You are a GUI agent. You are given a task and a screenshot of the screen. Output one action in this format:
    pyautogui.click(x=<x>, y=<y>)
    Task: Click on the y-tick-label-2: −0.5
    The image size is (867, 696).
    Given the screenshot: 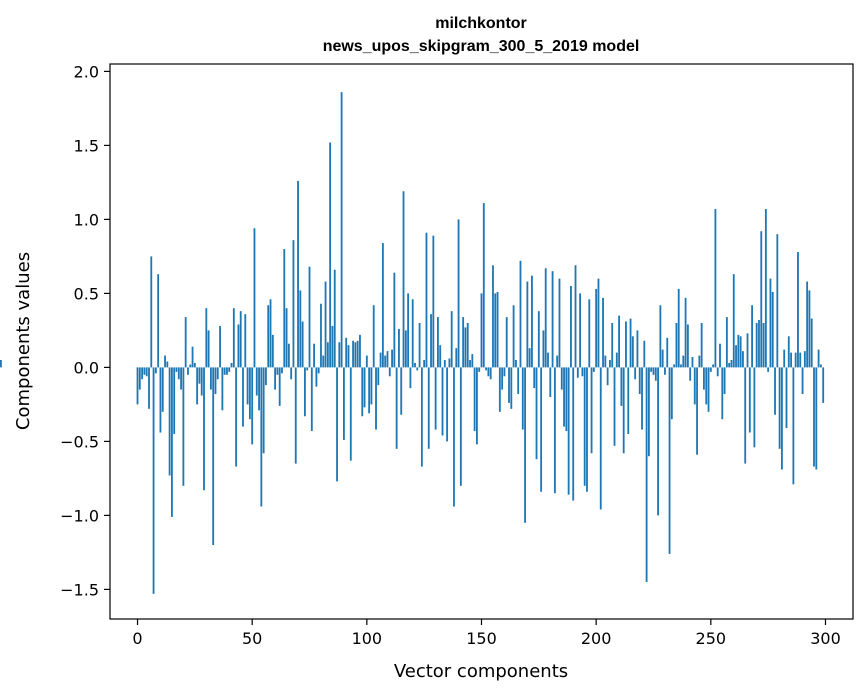 What is the action you would take?
    pyautogui.click(x=79, y=441)
    